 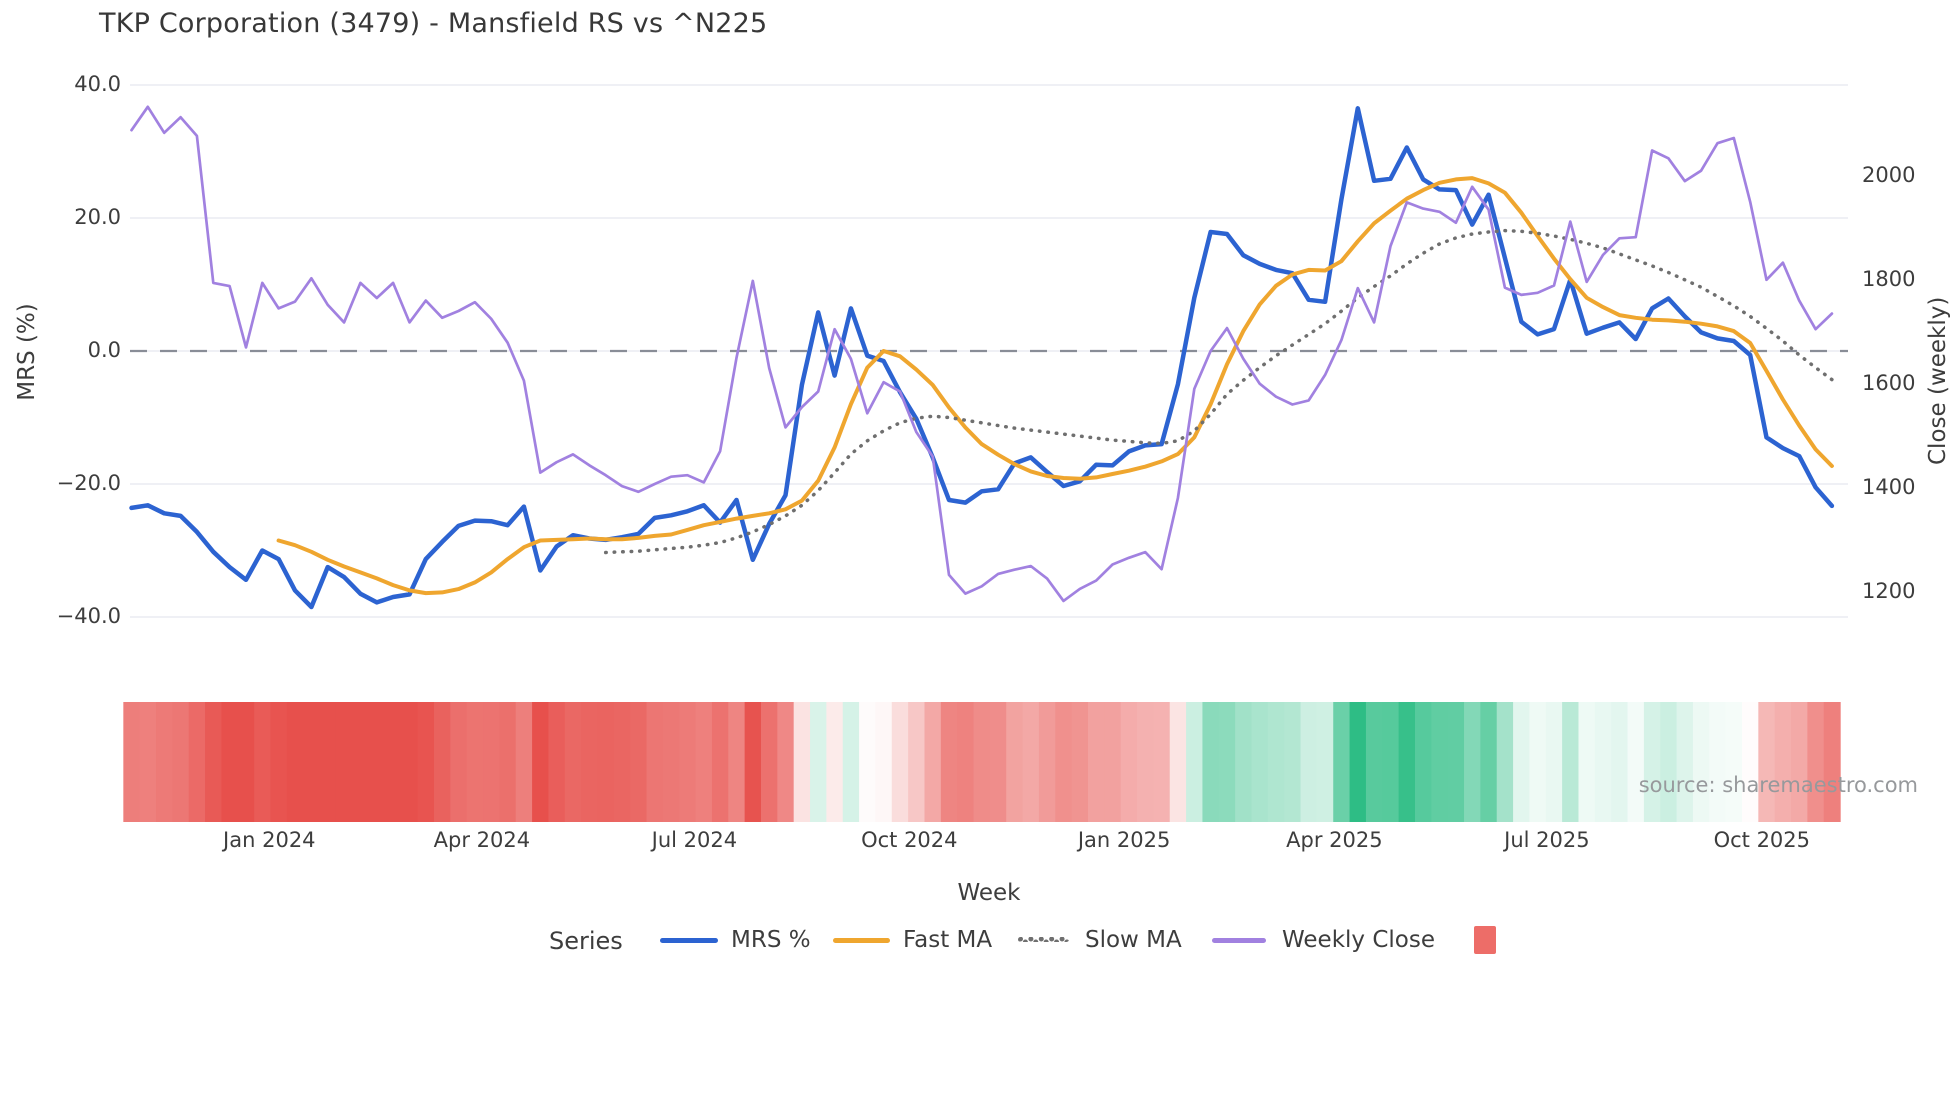 I want to click on legend-label-fast-ma: Fast MA, so click(x=948, y=940).